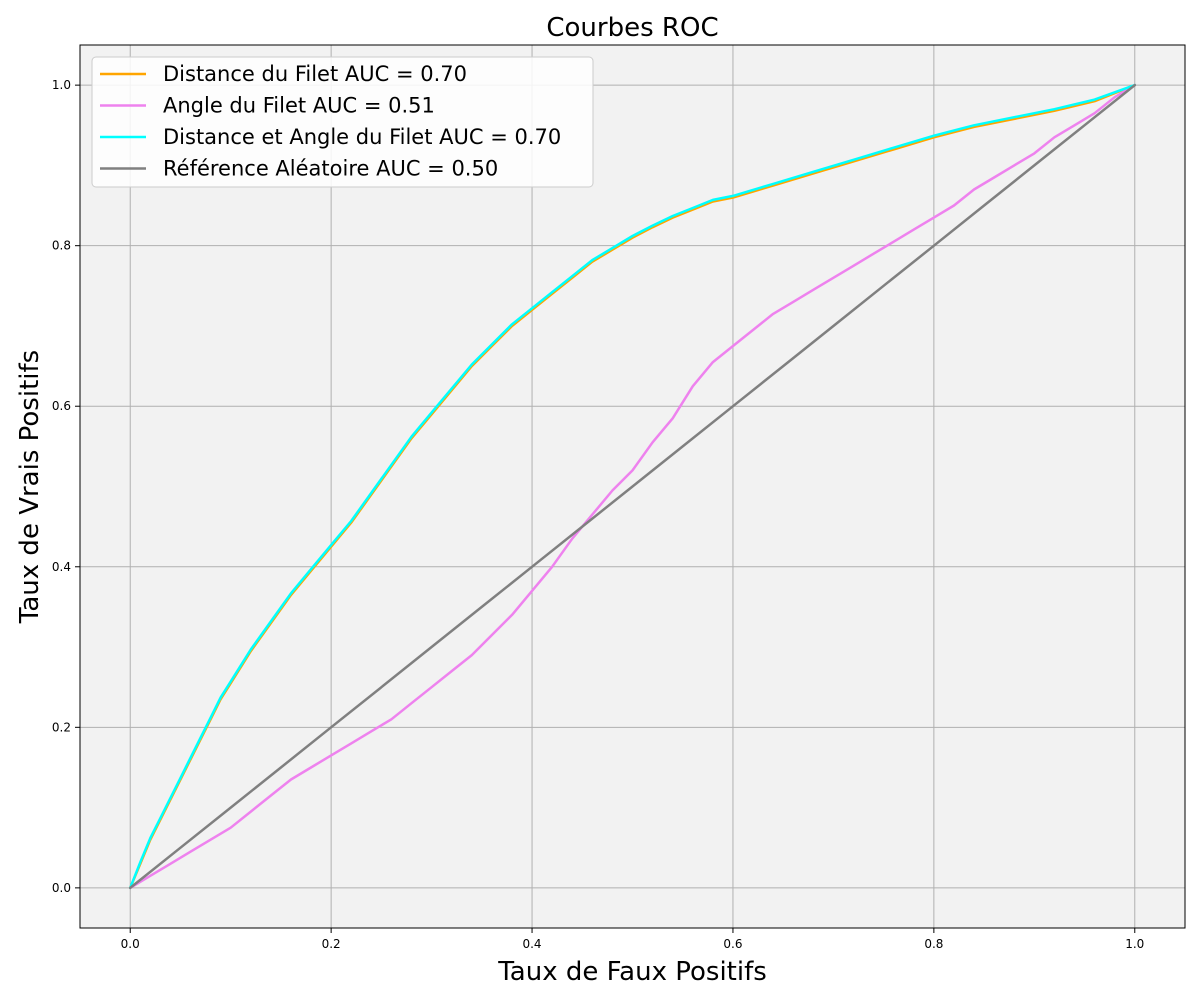 The width and height of the screenshot is (1200, 1000). What do you see at coordinates (632, 972) in the screenshot?
I see `x-axis-label: Taux de Faux Positifs` at bounding box center [632, 972].